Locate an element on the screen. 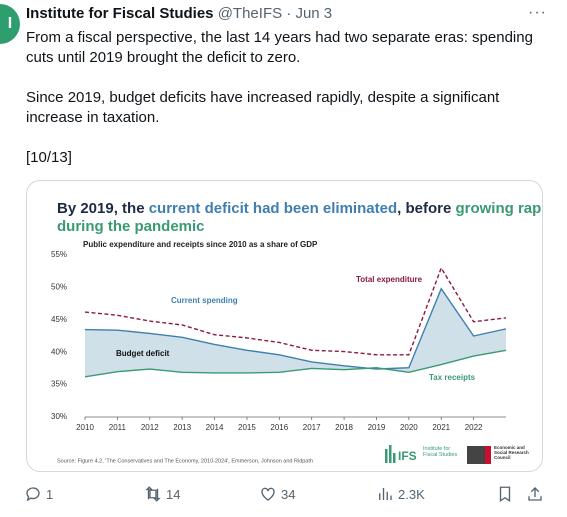 The image size is (567, 517). views-count: 2.3K is located at coordinates (411, 494).